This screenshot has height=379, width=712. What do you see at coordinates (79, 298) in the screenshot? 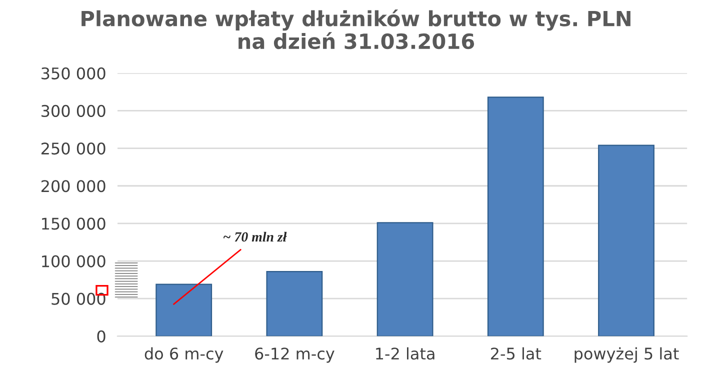
I see `y-tick-label: 50 000` at bounding box center [79, 298].